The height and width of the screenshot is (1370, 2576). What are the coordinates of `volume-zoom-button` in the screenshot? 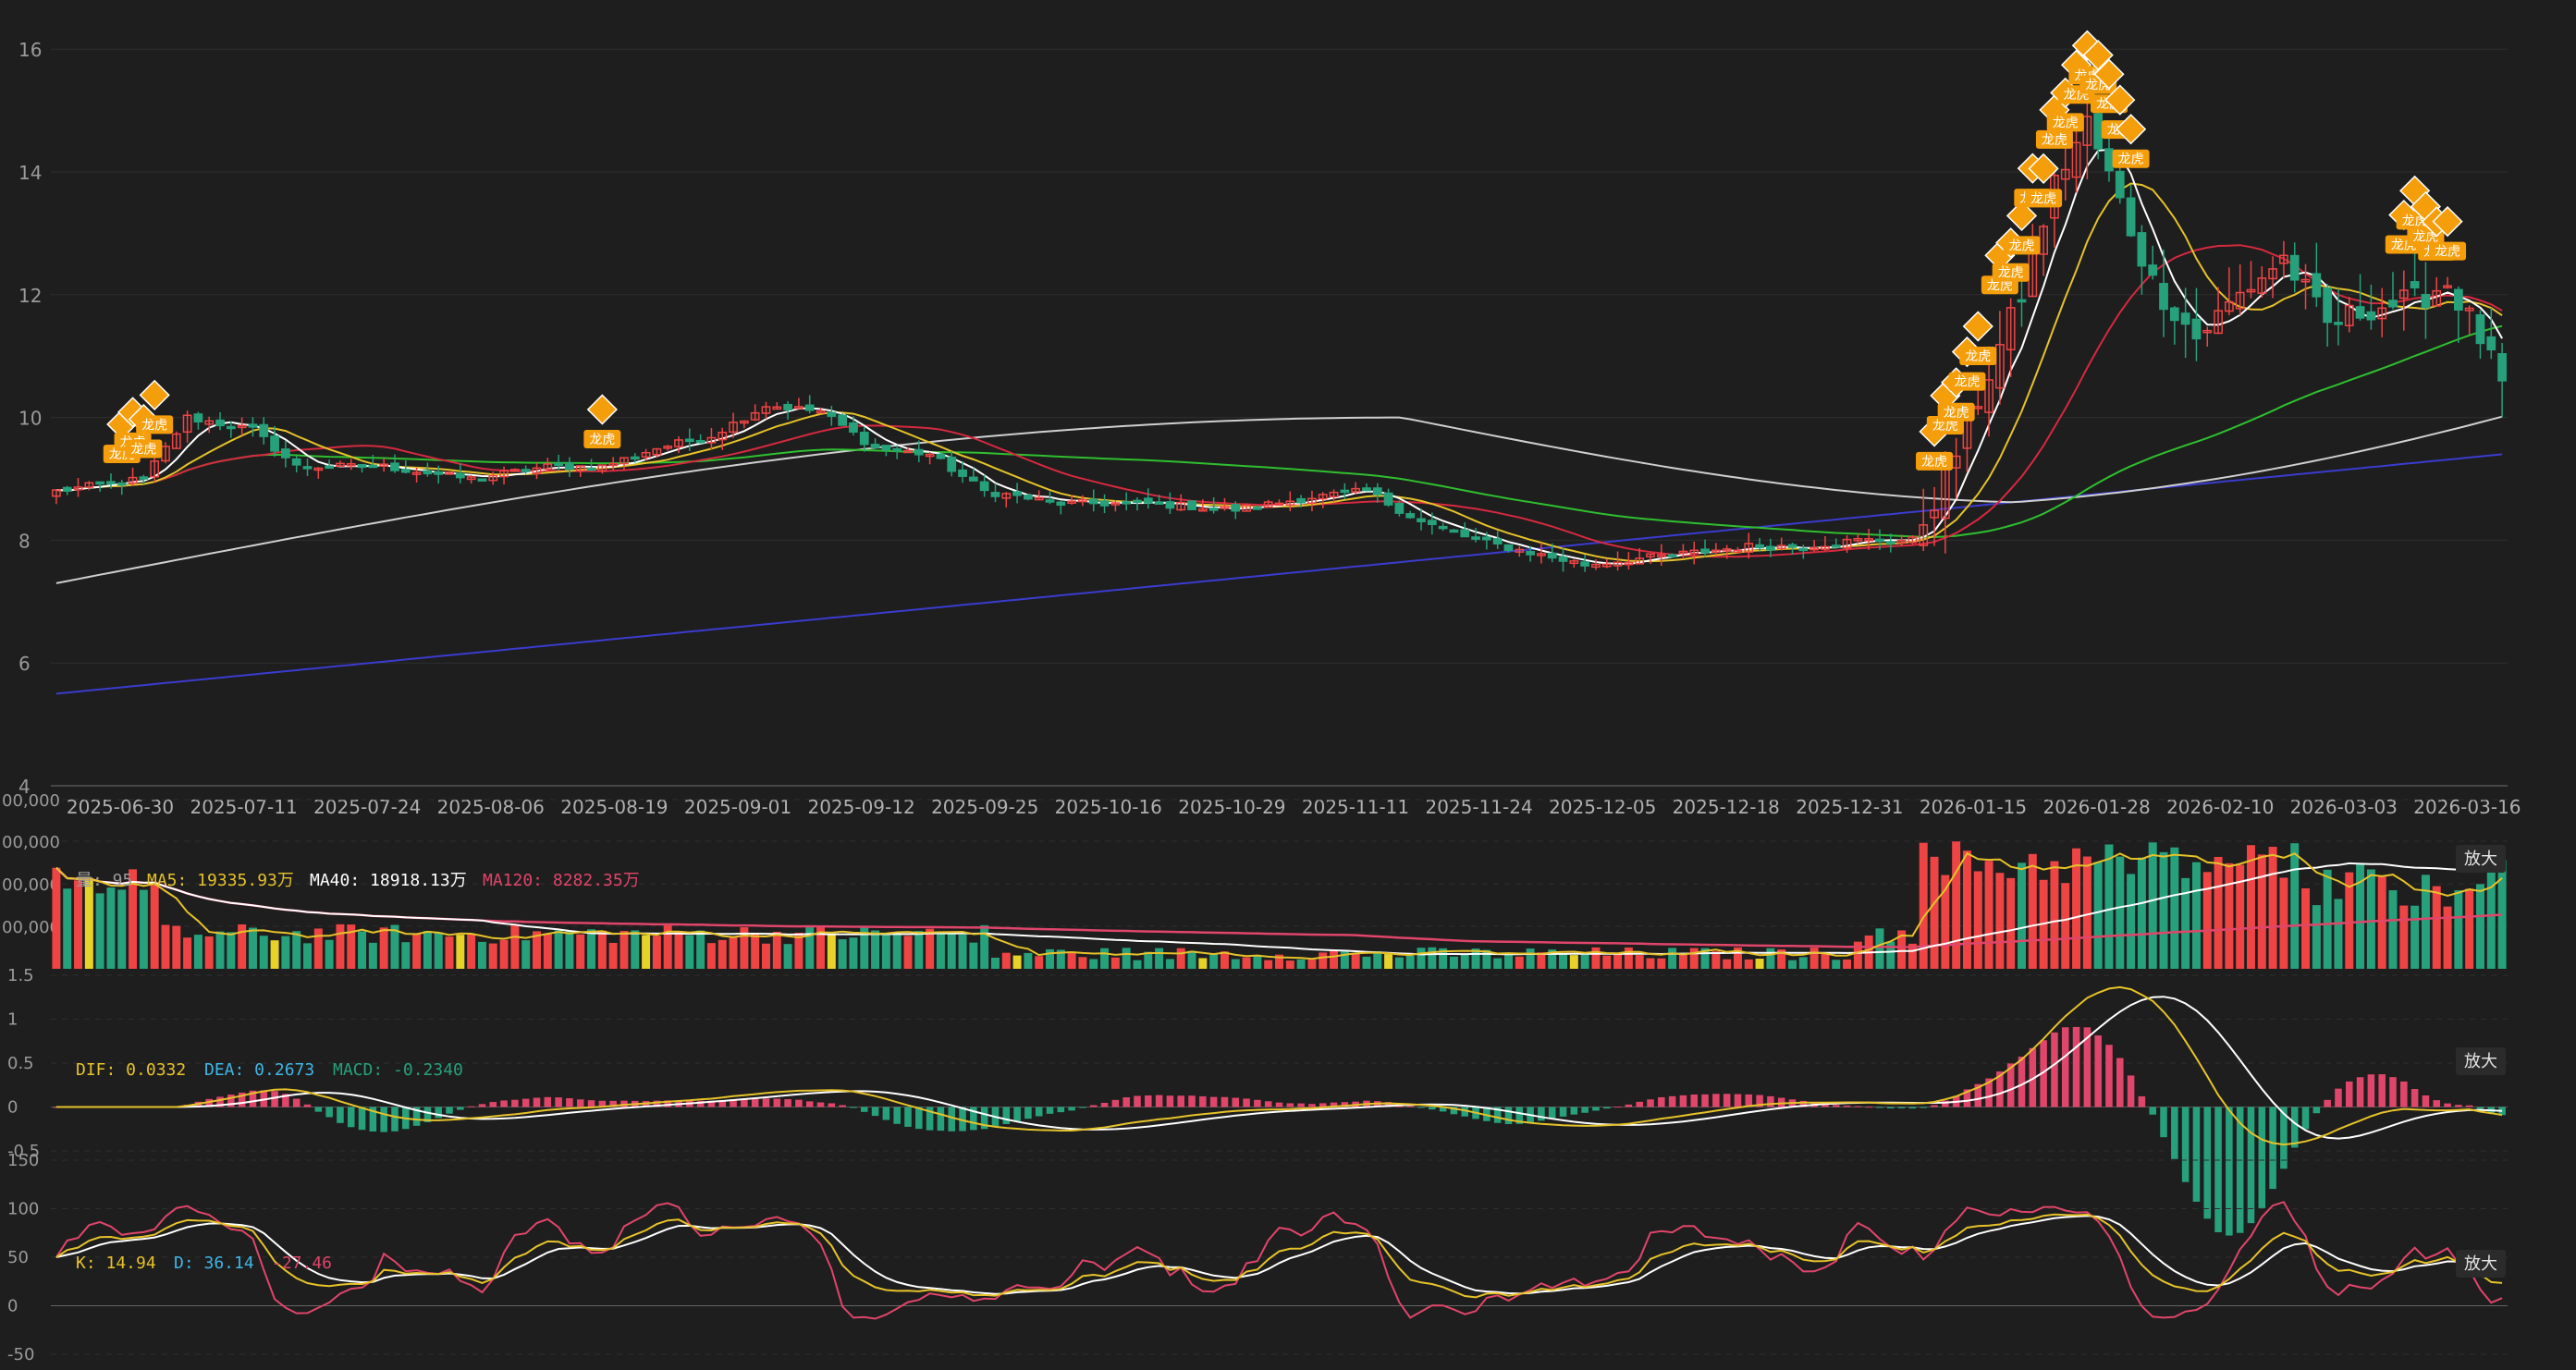 It's located at (2481, 859).